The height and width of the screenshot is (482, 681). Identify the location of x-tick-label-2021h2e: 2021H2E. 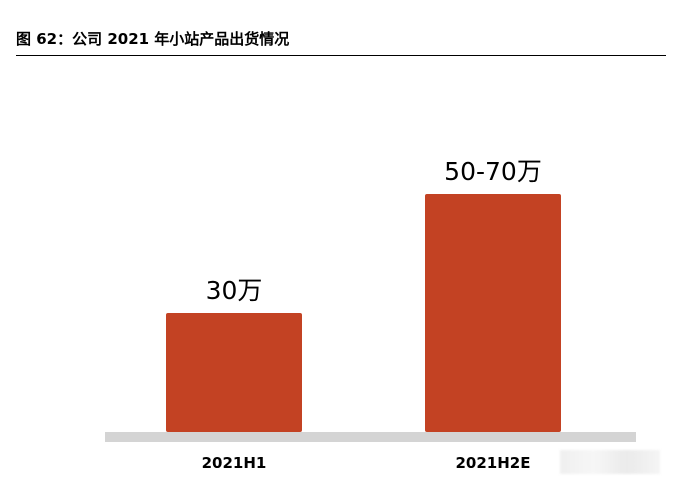
(493, 463).